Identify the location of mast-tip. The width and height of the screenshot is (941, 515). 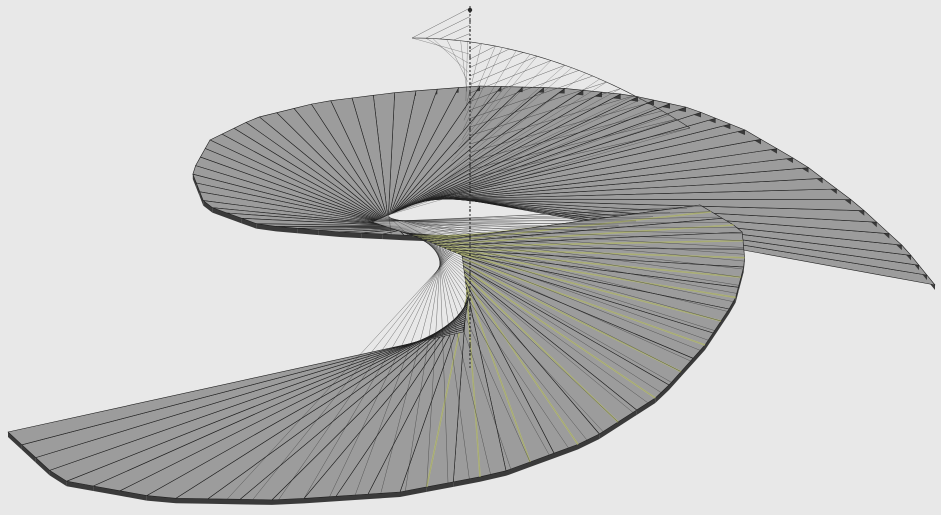
(470, 10).